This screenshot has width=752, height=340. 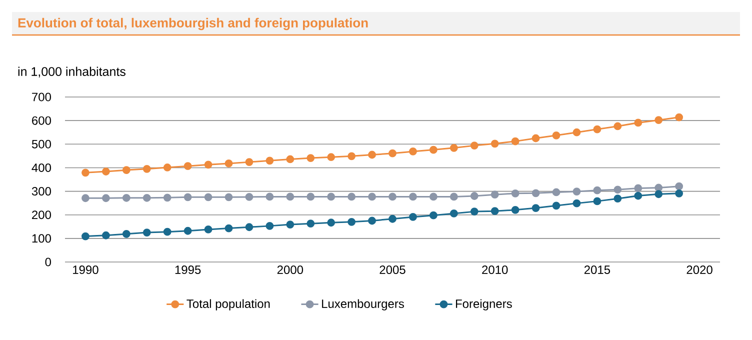 What do you see at coordinates (41, 167) in the screenshot?
I see `y-tick-label: 400` at bounding box center [41, 167].